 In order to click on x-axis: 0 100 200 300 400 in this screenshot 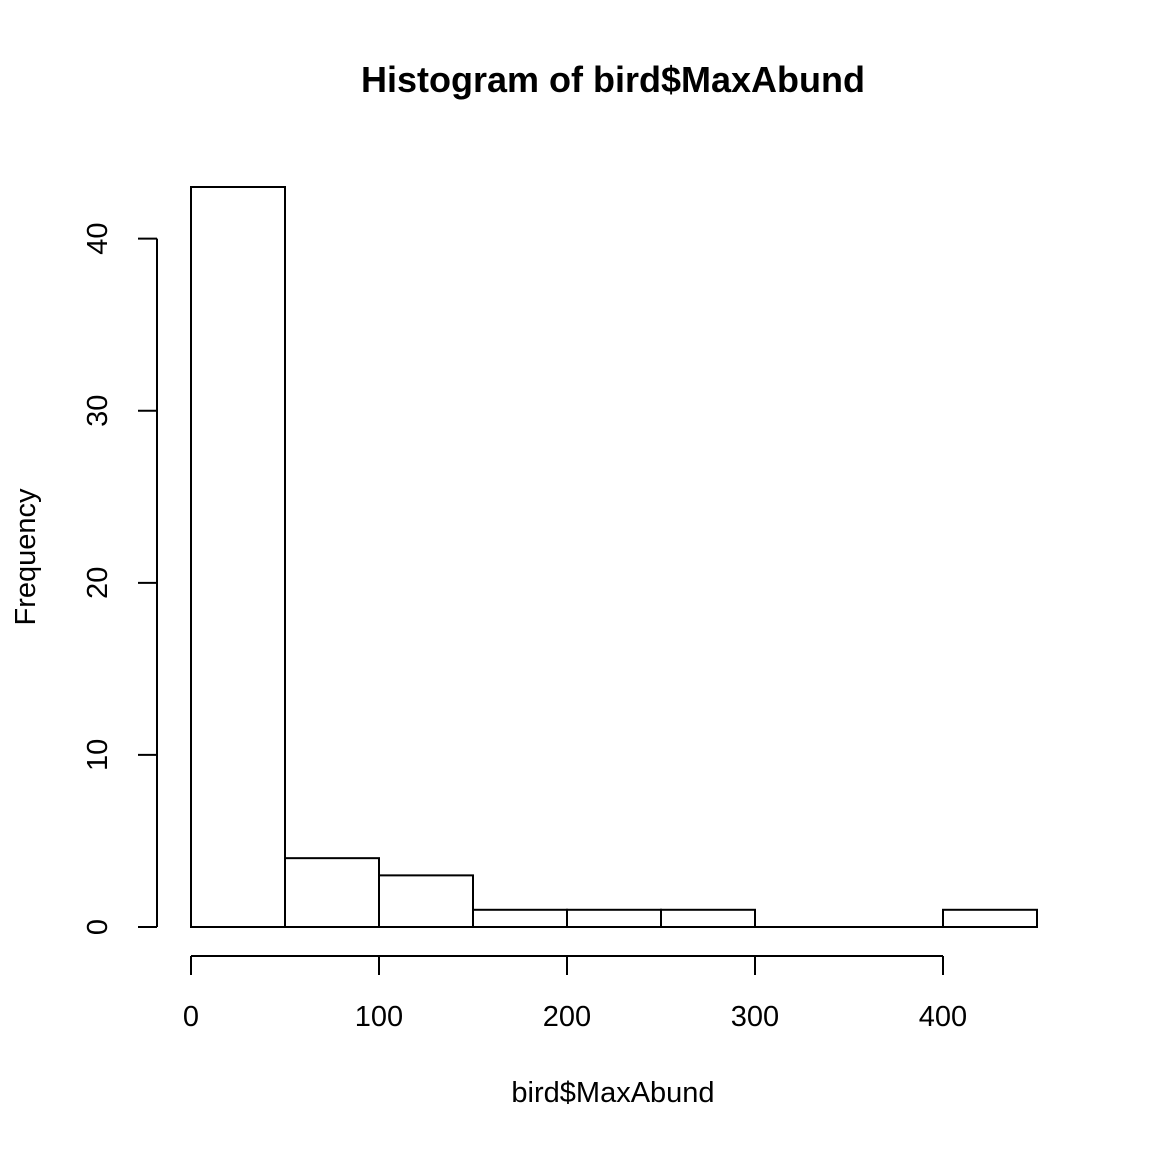, I will do `click(575, 994)`.